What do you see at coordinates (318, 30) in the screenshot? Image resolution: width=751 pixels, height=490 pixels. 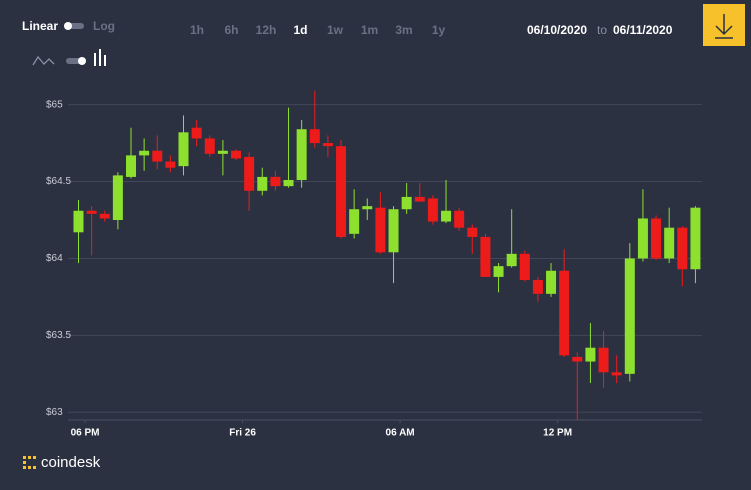 I see `range-buttons: 1h 6h 12h 1d 1w 1m 3m 1y` at bounding box center [318, 30].